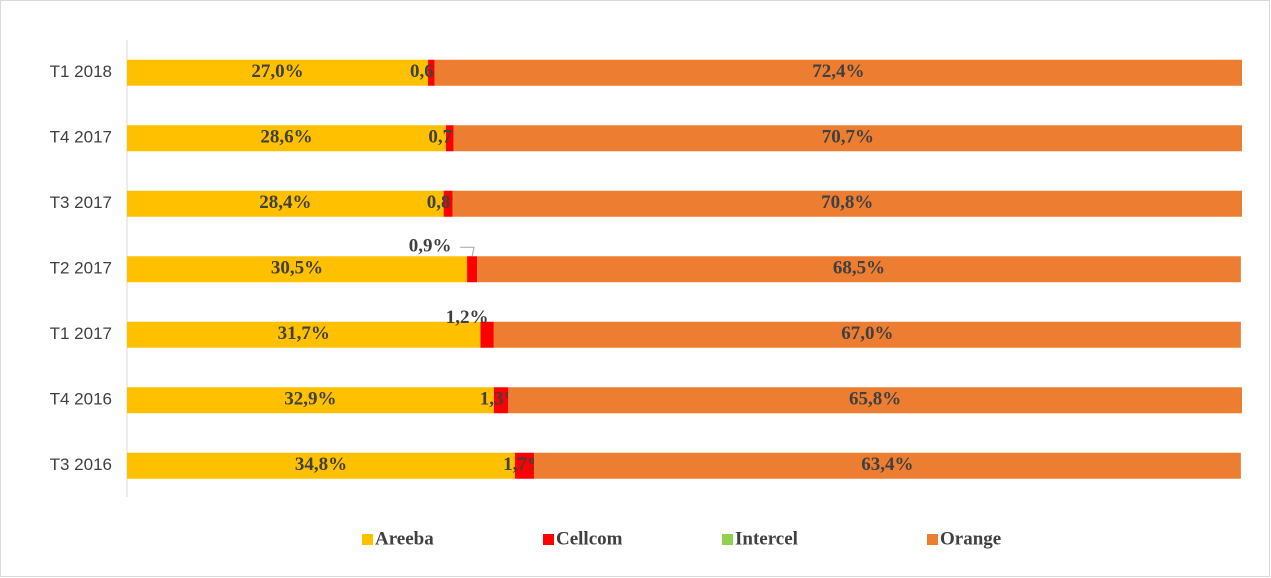 Image resolution: width=1271 pixels, height=578 pixels. I want to click on data-label: 1,2%, so click(467, 317).